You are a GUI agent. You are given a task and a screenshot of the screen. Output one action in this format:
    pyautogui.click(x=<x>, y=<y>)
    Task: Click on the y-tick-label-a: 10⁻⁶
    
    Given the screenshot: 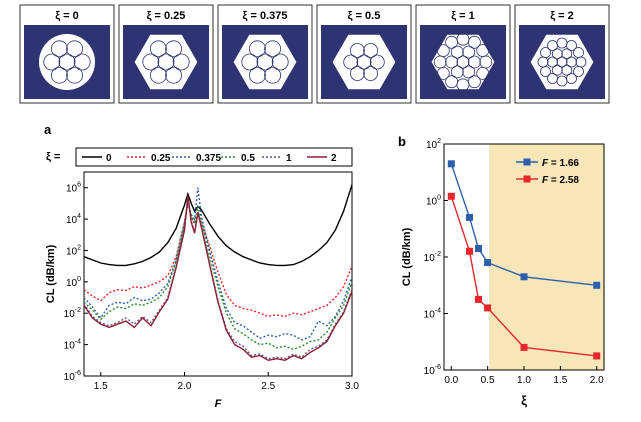 What is the action you would take?
    pyautogui.click(x=72, y=376)
    